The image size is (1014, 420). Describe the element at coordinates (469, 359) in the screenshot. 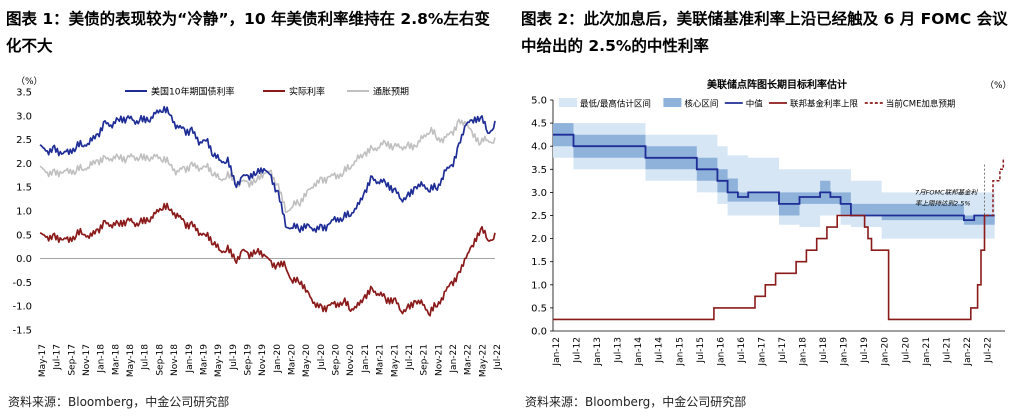

I see `x-tick-label: Mar-22` at that location.